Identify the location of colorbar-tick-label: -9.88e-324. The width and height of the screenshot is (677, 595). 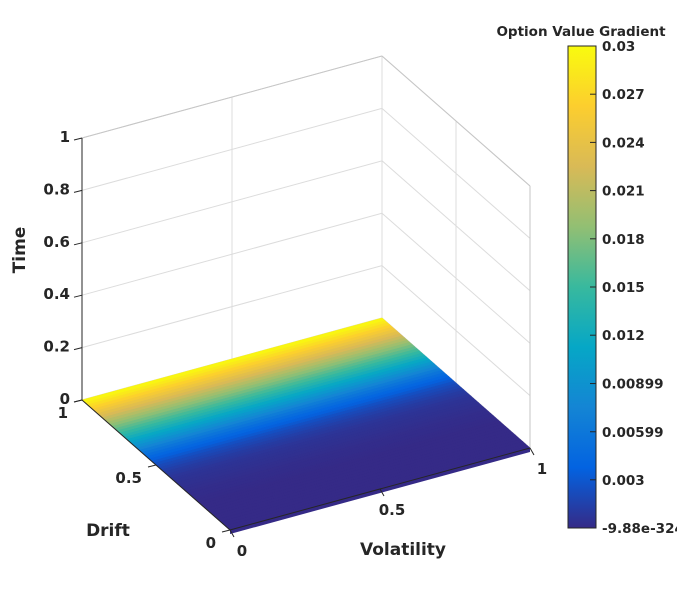
(639, 529).